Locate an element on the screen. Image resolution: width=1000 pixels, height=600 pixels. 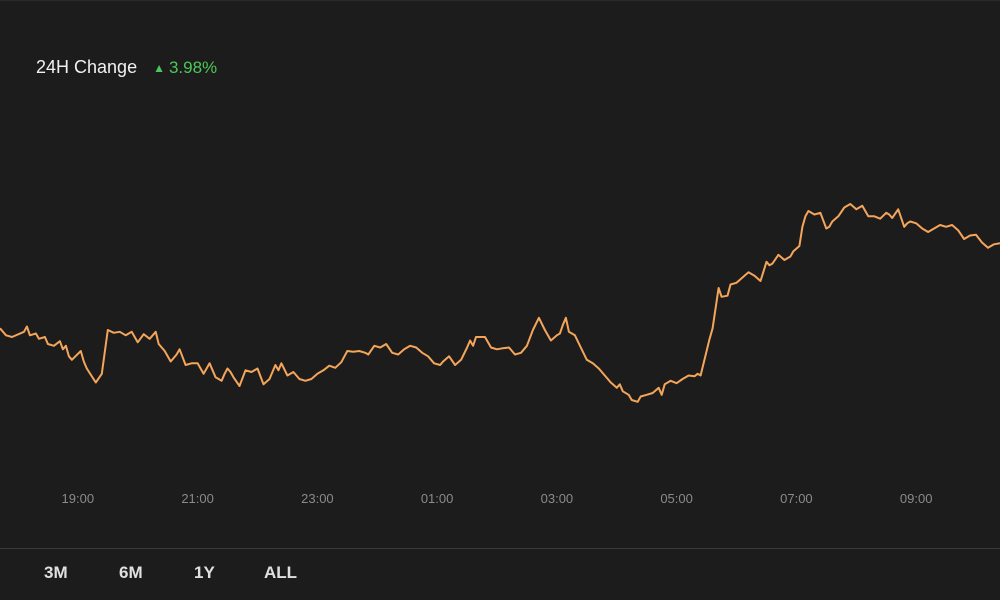
range-tab-1y: 1Y is located at coordinates (204, 572).